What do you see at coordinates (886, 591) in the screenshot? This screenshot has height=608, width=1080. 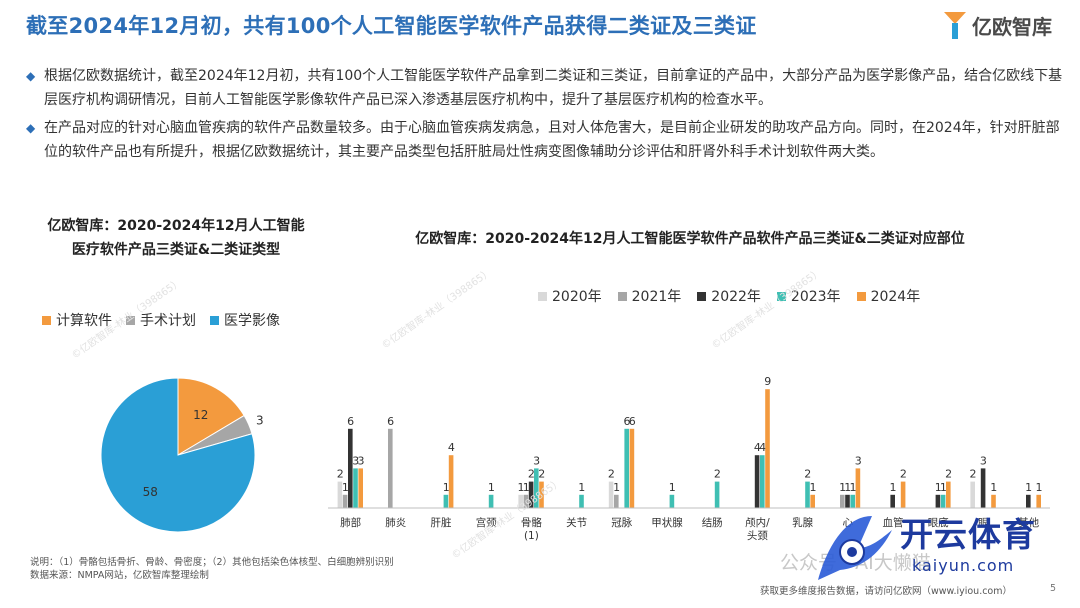 I see `footer-link: 获取更多维度报告数据，请访问亿欧网（www.iyiou.com）` at bounding box center [886, 591].